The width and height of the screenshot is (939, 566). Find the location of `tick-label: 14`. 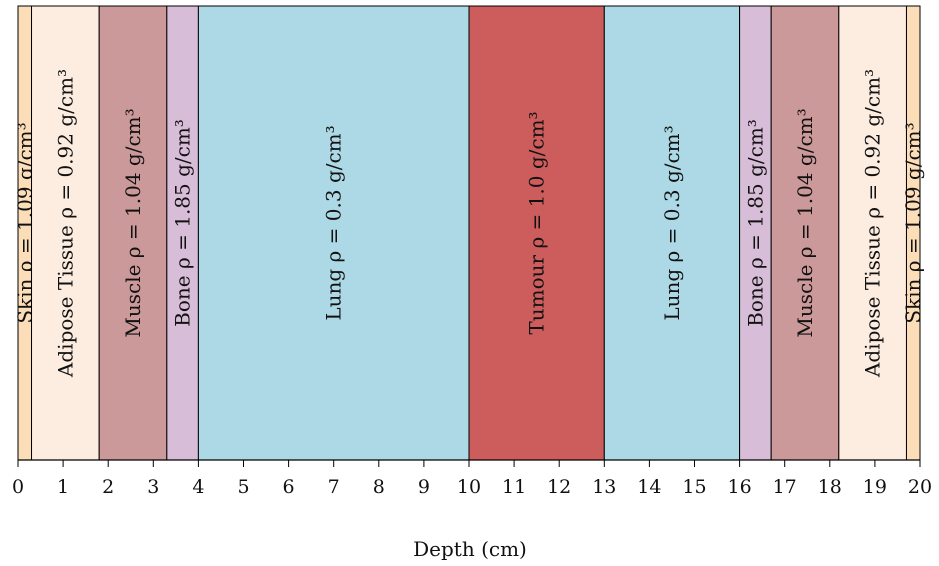

tick-label: 14 is located at coordinates (649, 487).